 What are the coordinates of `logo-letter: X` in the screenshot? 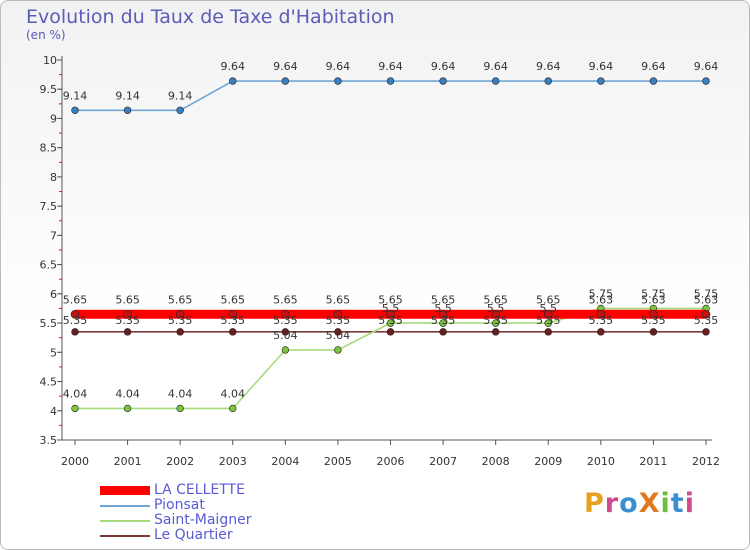 It's located at (649, 503).